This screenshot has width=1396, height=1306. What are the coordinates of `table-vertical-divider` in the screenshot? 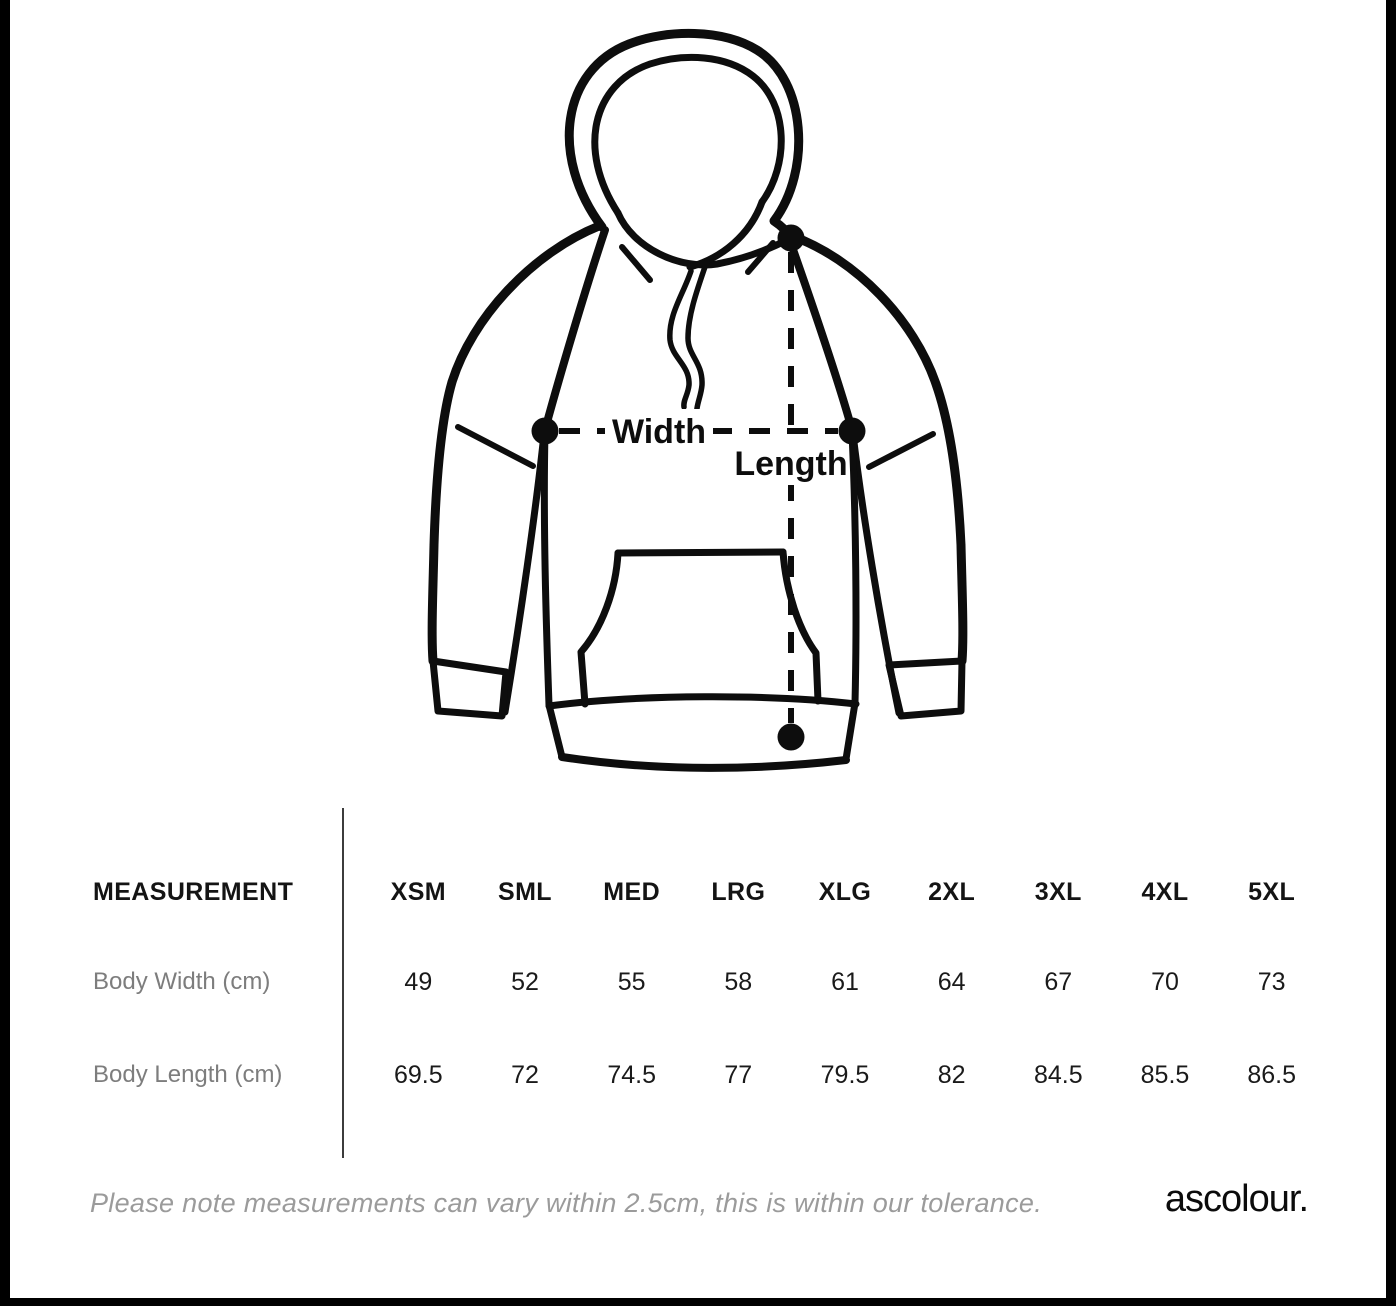 It's located at (343, 983).